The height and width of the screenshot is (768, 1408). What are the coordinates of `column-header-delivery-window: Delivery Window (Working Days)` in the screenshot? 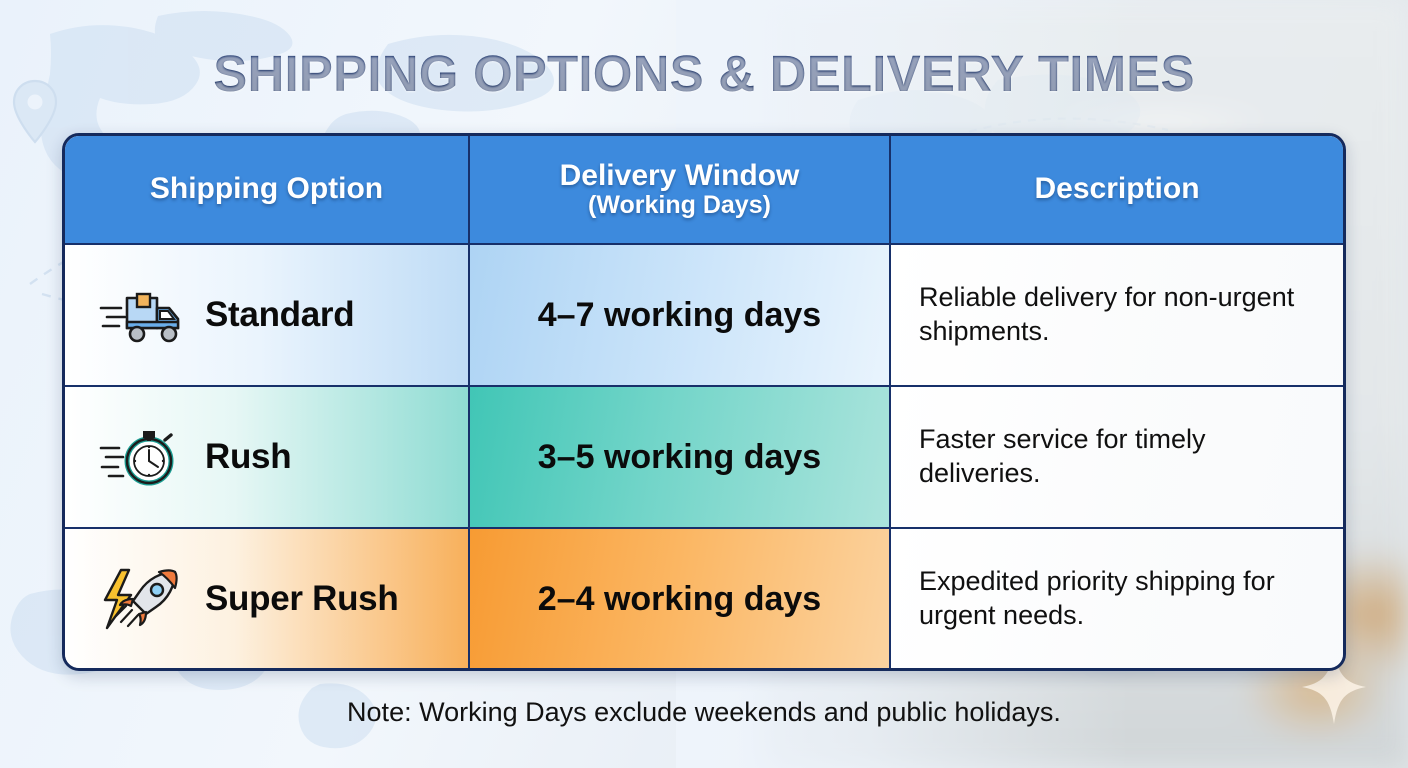 It's located at (680, 189).